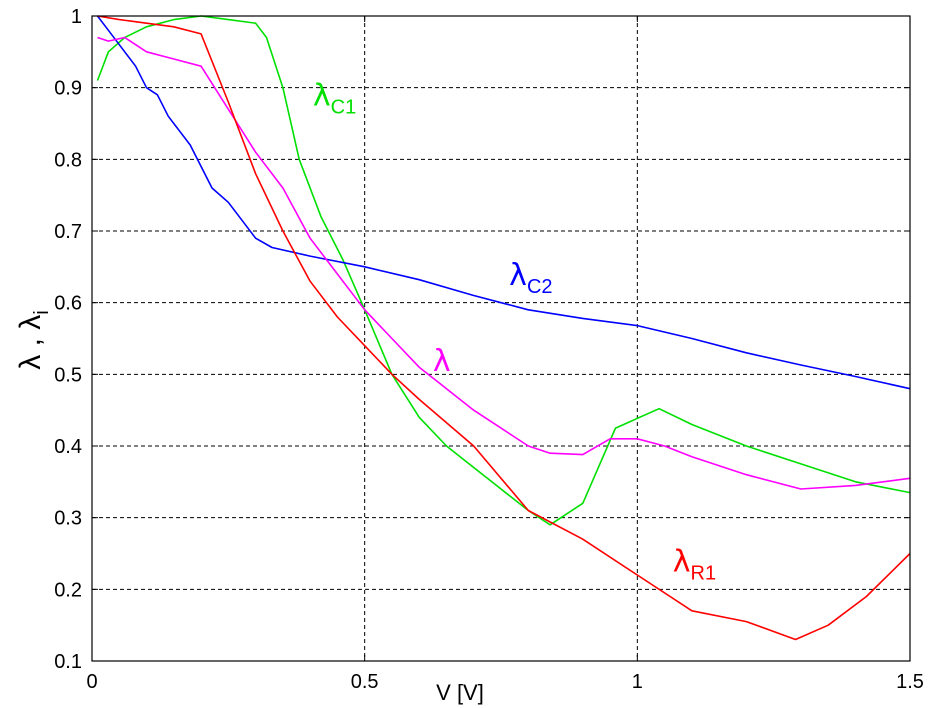  I want to click on y-tick-label: 0.3, so click(68, 519).